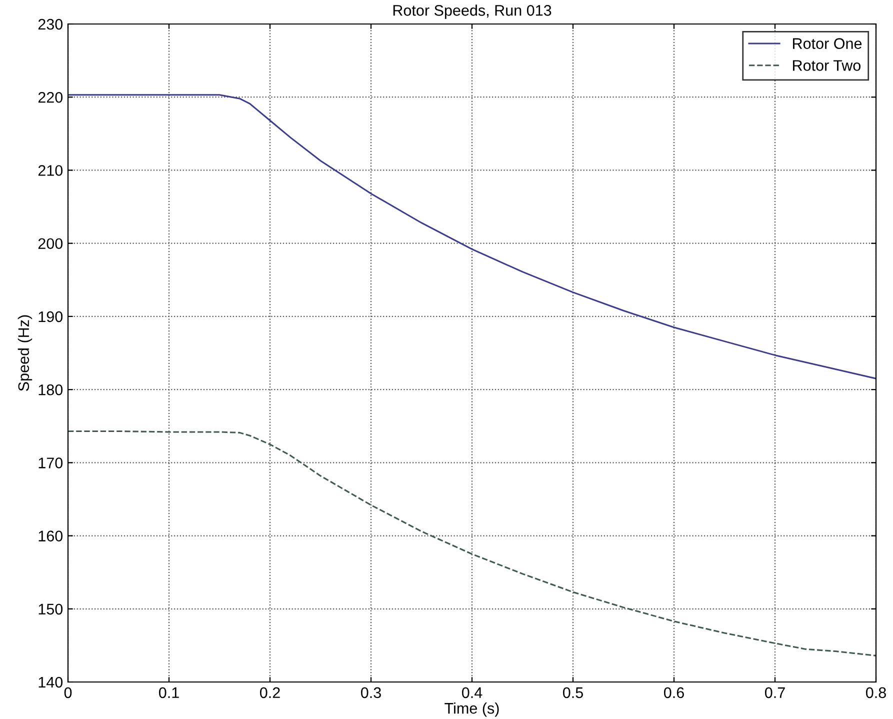 This screenshot has width=893, height=719. Describe the element at coordinates (827, 43) in the screenshot. I see `legend-label: Rotor One` at that location.